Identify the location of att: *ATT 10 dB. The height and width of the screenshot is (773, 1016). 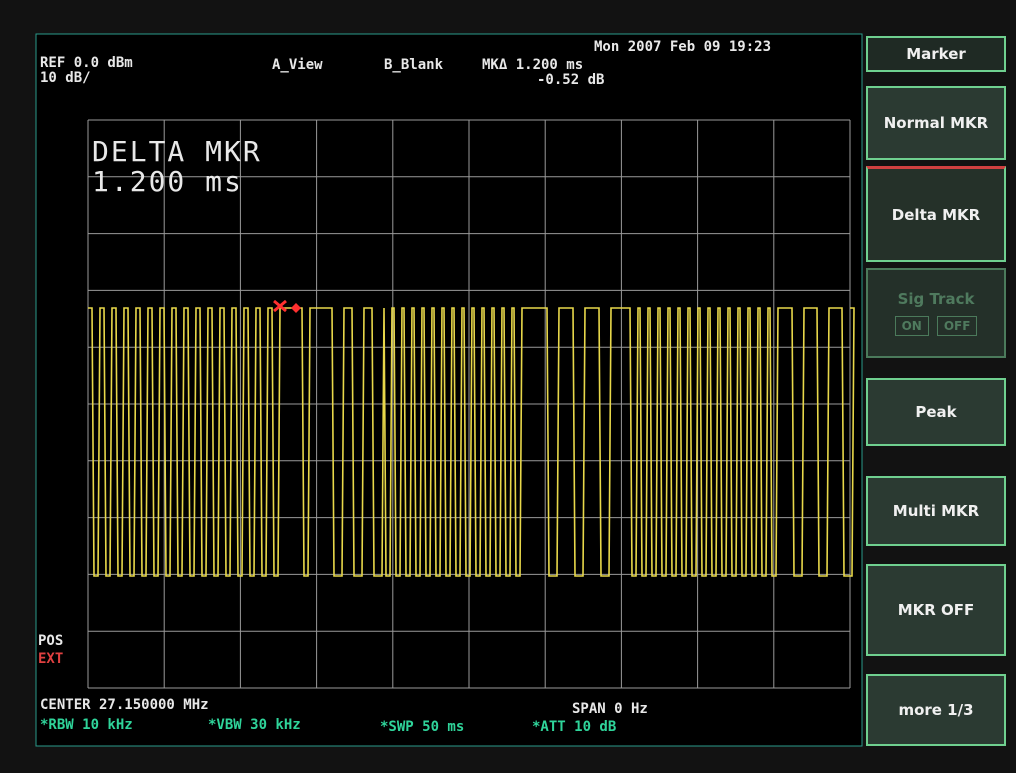
(574, 727).